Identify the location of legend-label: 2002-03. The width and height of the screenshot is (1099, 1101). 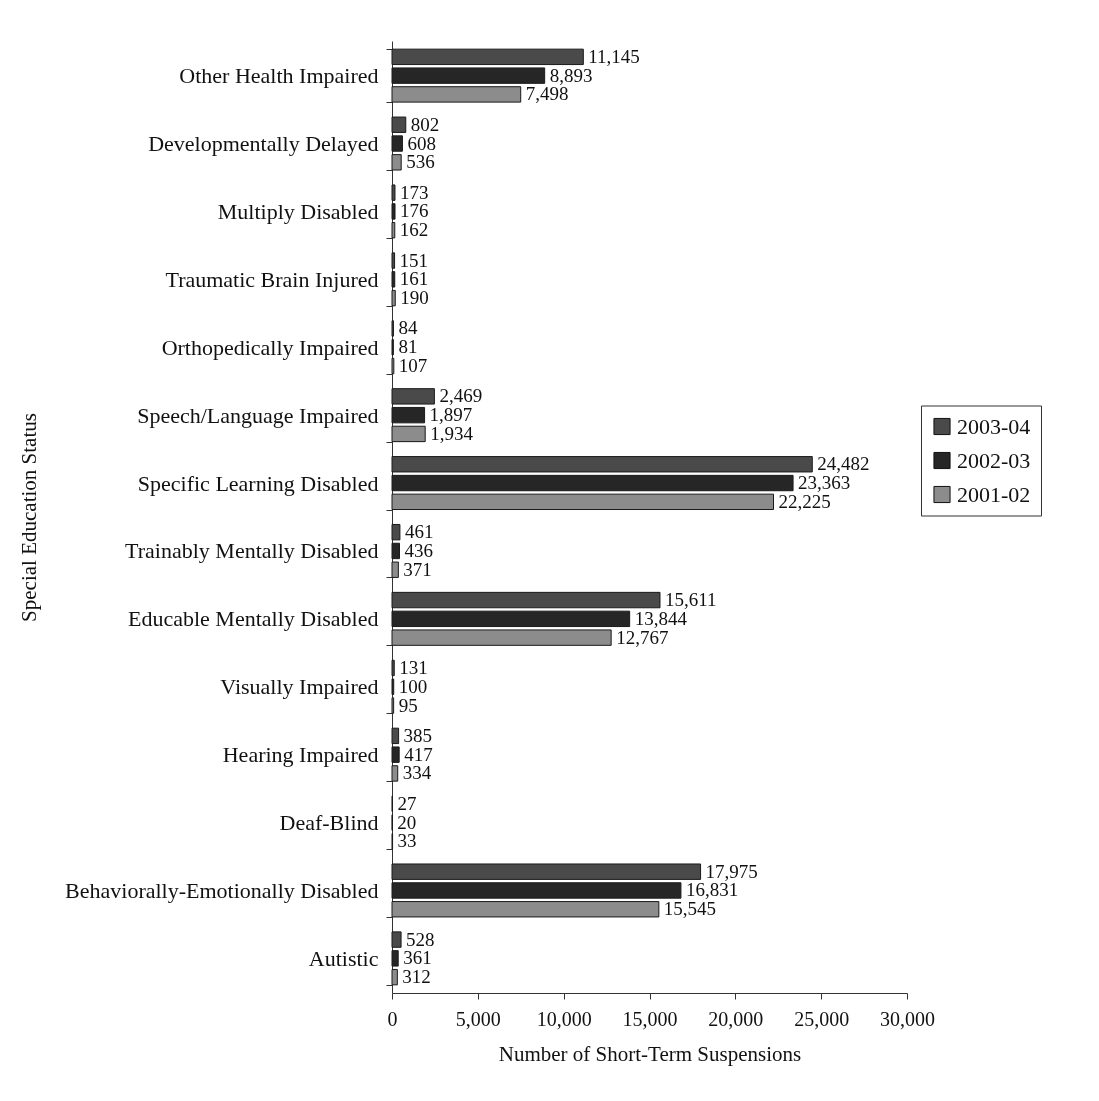
(994, 460).